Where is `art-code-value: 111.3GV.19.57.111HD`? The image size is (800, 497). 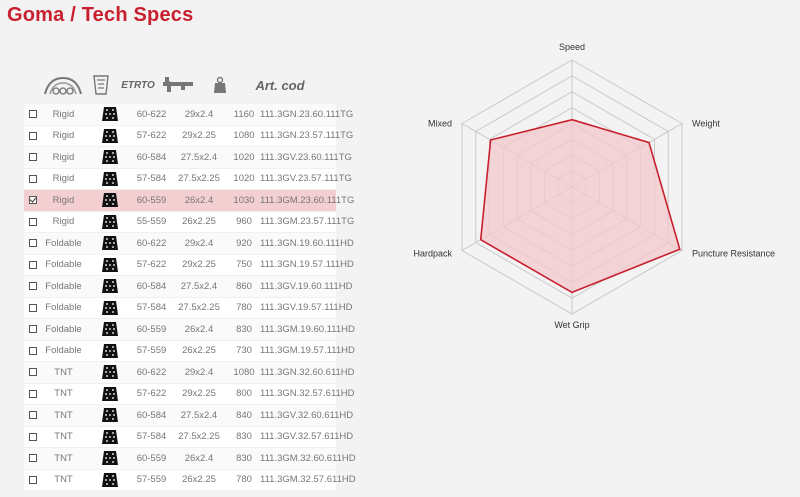 art-code-value: 111.3GV.19.57.111HD is located at coordinates (306, 308).